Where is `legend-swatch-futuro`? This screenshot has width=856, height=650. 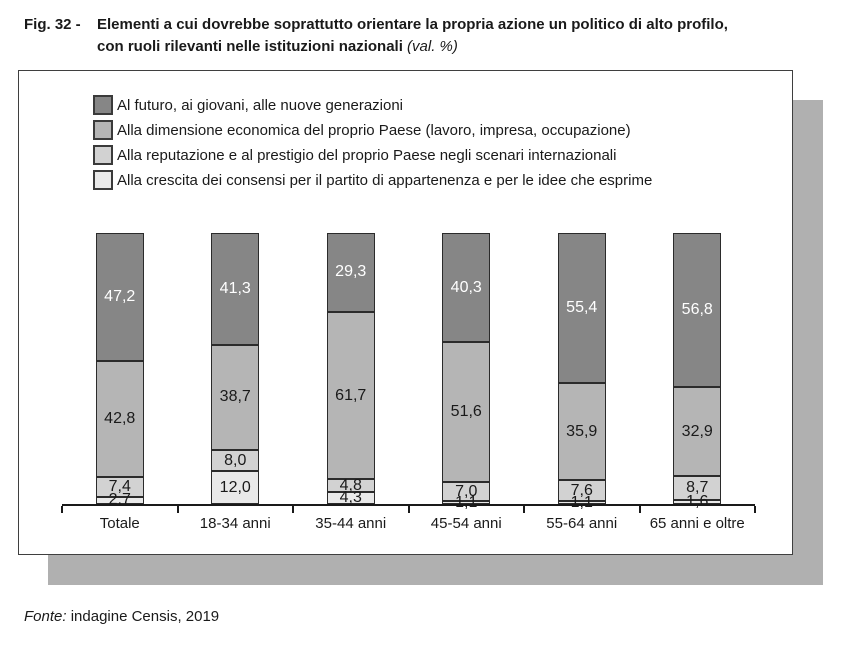
legend-swatch-futuro is located at coordinates (103, 105).